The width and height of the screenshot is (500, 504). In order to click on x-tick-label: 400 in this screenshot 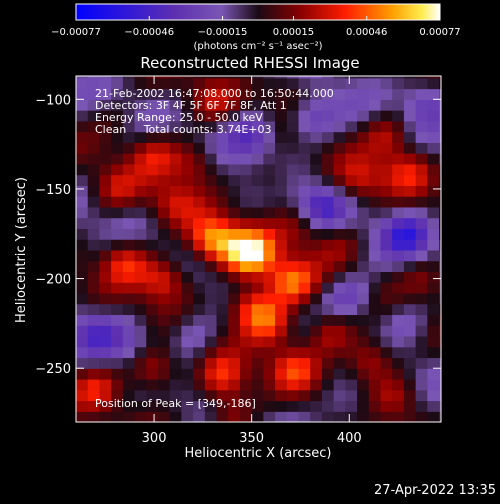, I will do `click(349, 438)`.